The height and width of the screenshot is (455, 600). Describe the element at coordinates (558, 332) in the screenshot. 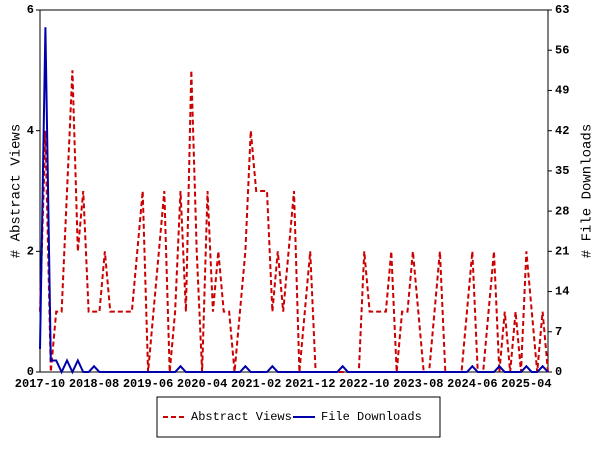

I see `y2-tick-label: 7` at that location.